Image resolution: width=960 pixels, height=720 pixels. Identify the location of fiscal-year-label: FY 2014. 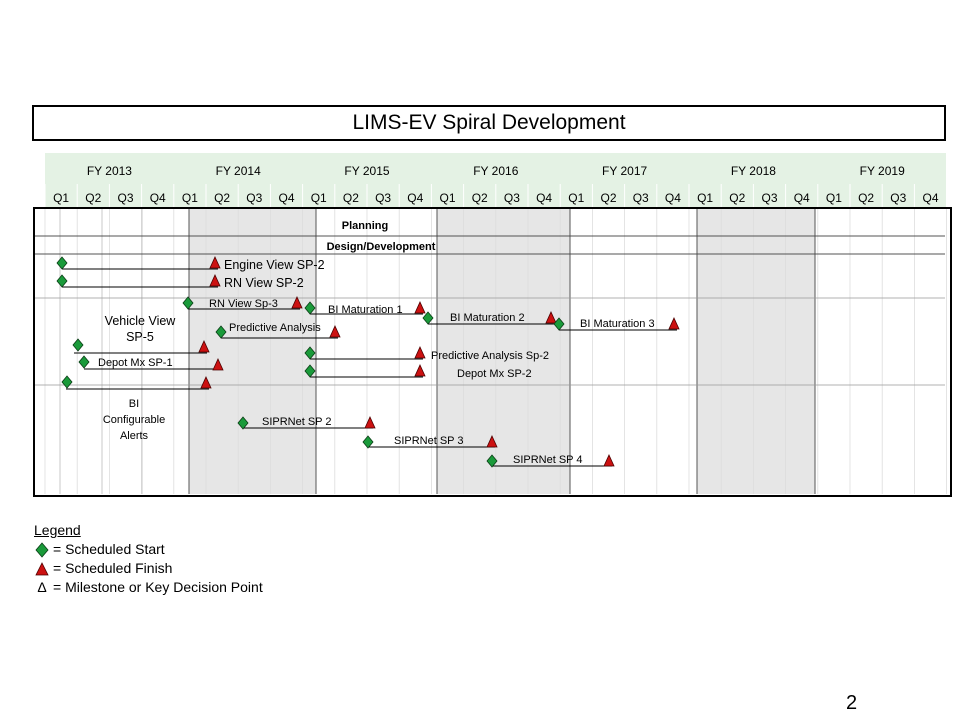
(238, 171).